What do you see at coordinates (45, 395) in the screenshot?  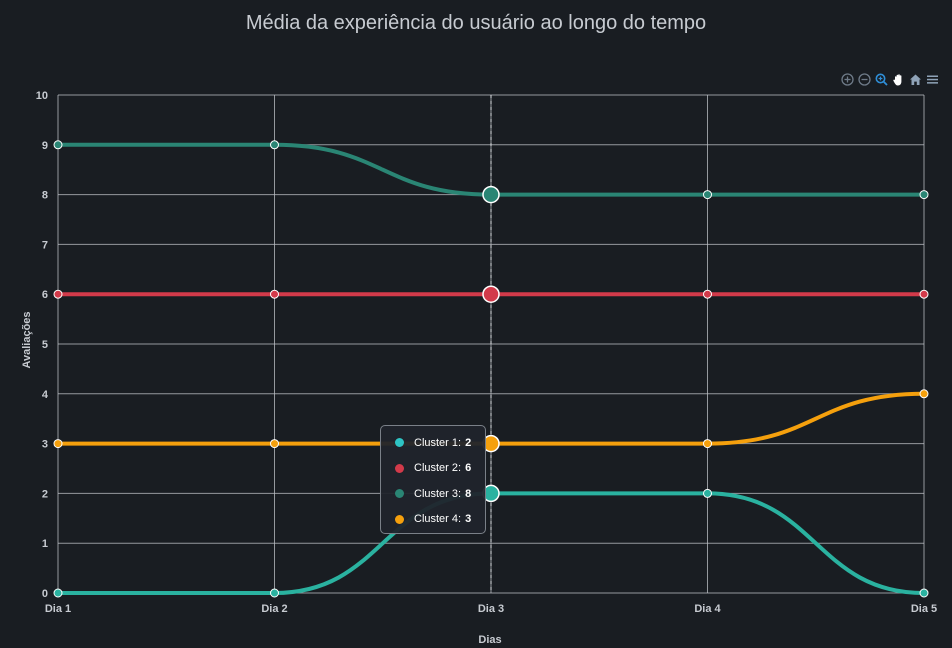 I see `y-tick-label: 4` at bounding box center [45, 395].